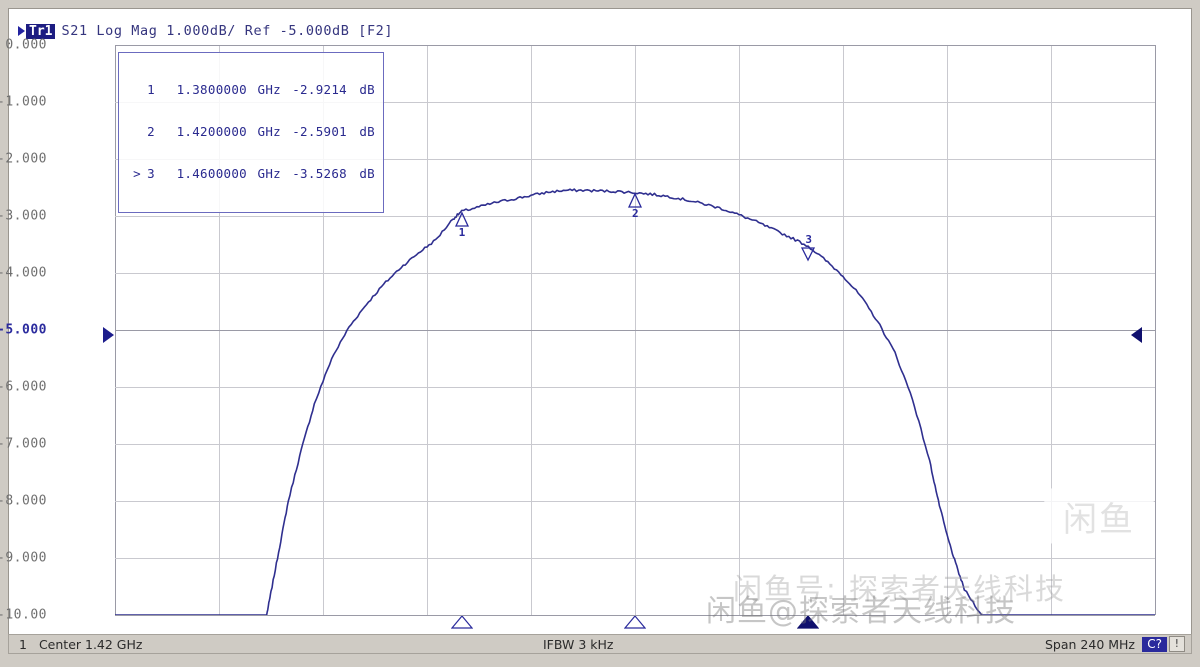 The width and height of the screenshot is (1200, 667). What do you see at coordinates (211, 89) in the screenshot?
I see `marker-frequency: 1.3800000` at bounding box center [211, 89].